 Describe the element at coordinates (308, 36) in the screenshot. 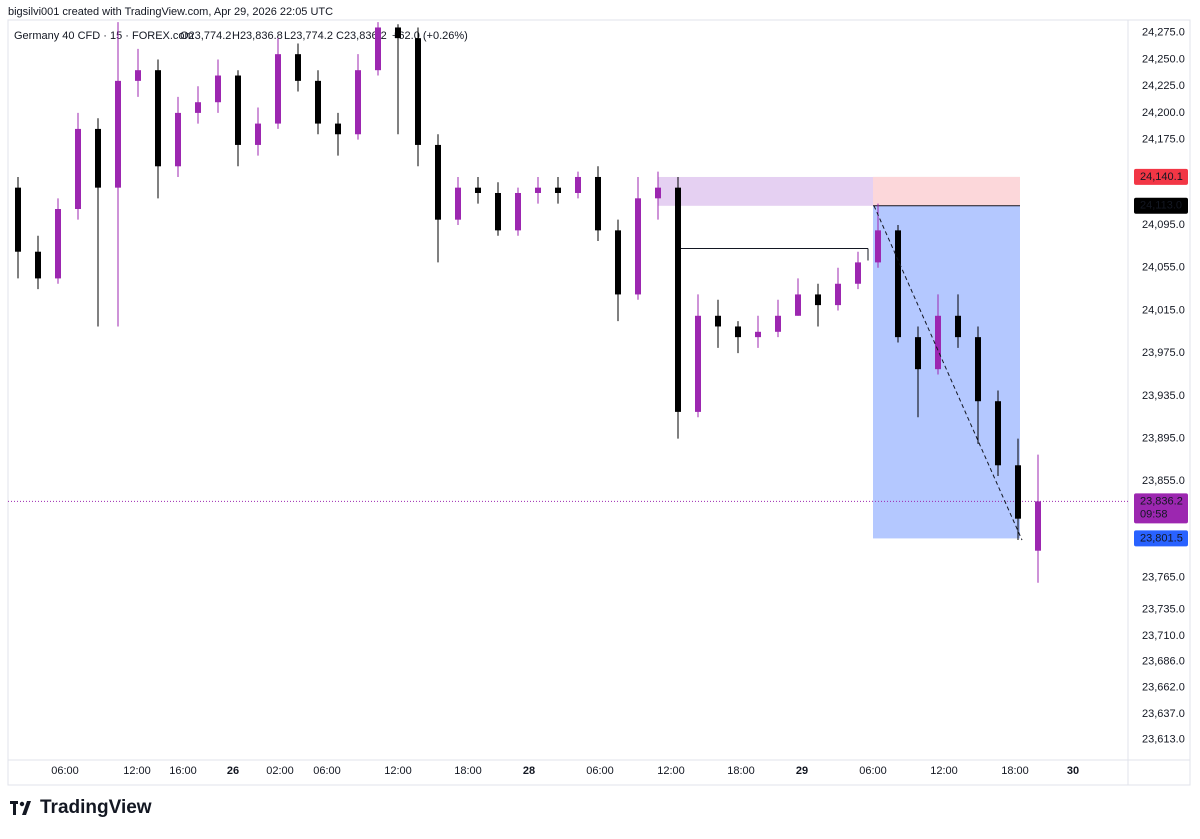

I see `legend-value: L23,774.2` at that location.